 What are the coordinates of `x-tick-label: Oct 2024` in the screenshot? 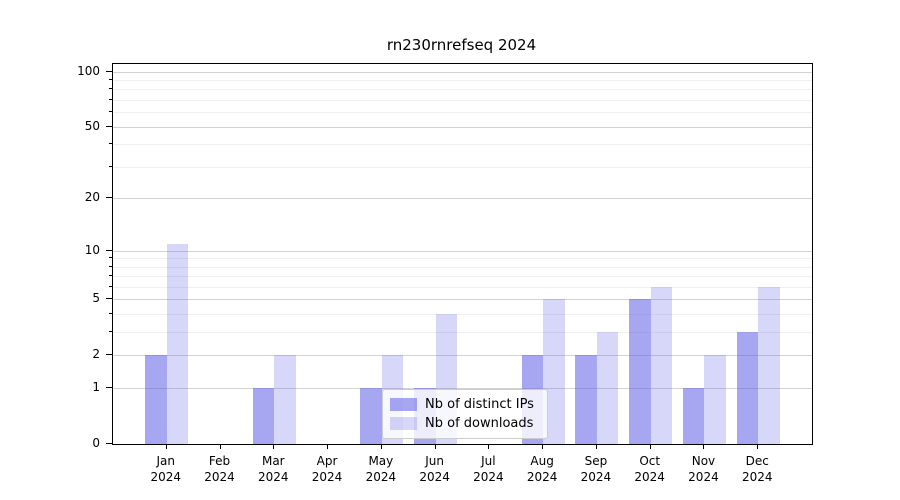 It's located at (649, 469).